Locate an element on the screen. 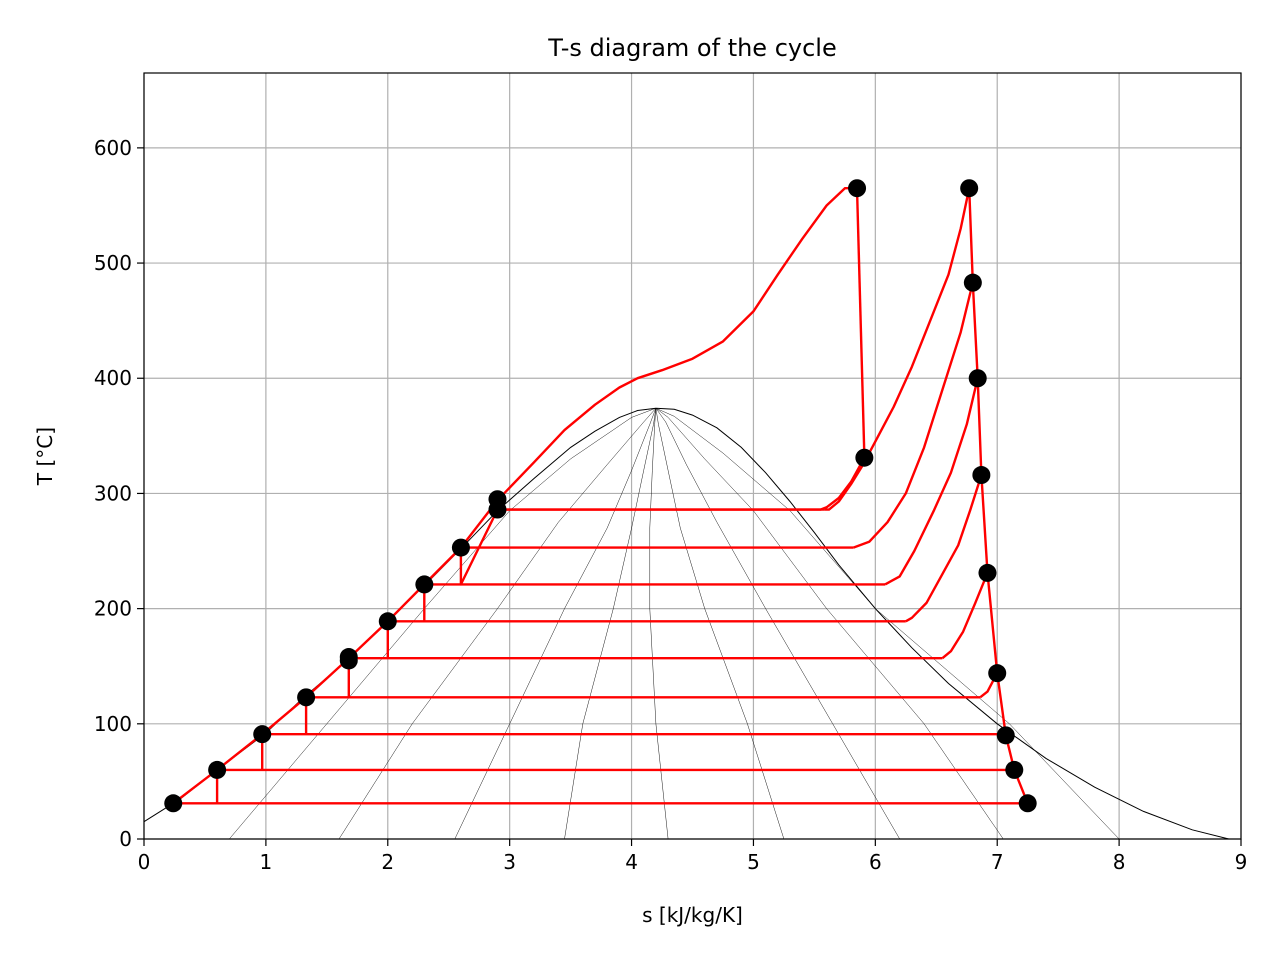  x-tick-label: 9 is located at coordinates (1241, 862).